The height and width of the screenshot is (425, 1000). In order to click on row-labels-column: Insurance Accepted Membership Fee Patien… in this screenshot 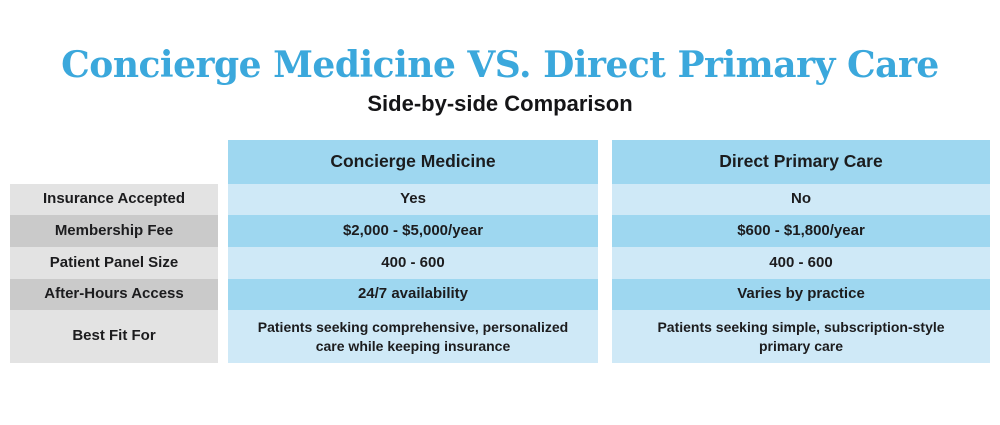, I will do `click(114, 251)`.